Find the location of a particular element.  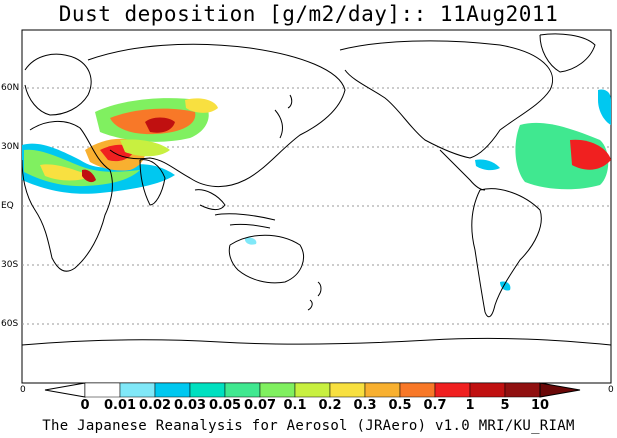

coast-asia is located at coordinates (216, 115).